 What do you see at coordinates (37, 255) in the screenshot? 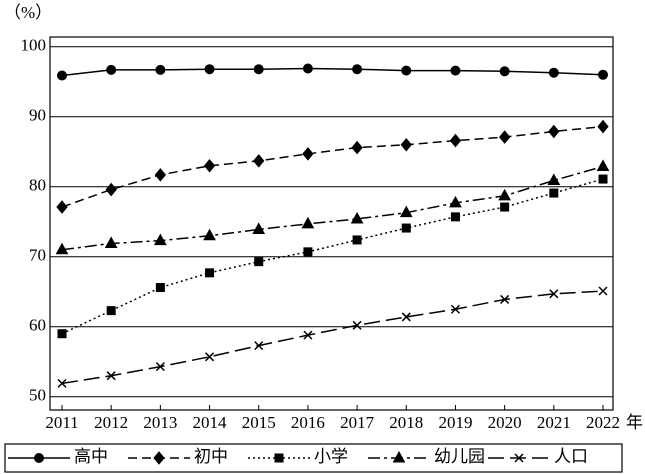
I see `y-tick-label: 70` at bounding box center [37, 255].